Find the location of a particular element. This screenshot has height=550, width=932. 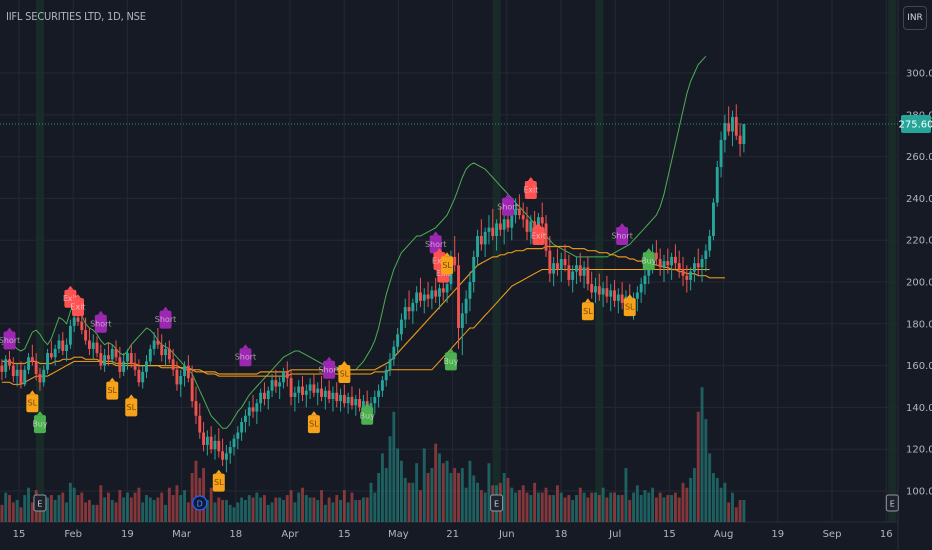

x-tick-label: 15 is located at coordinates (669, 534).